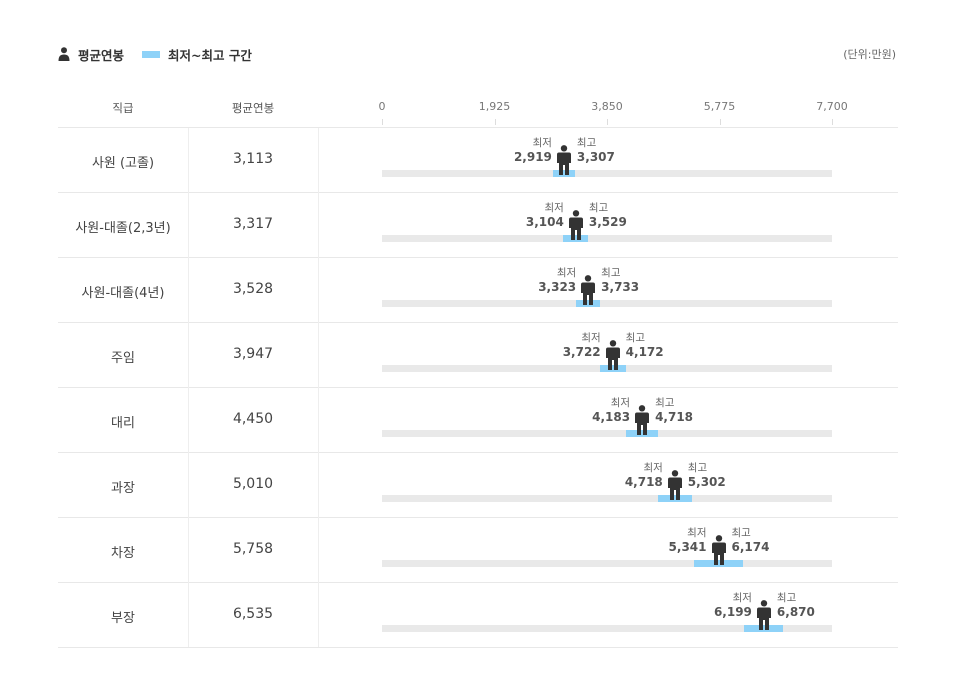 Image resolution: width=955 pixels, height=697 pixels. Describe the element at coordinates (478, 290) in the screenshot. I see `table-row: 사원-대졸(4년) 3,528 최저 3,323 최고 3,733` at that location.